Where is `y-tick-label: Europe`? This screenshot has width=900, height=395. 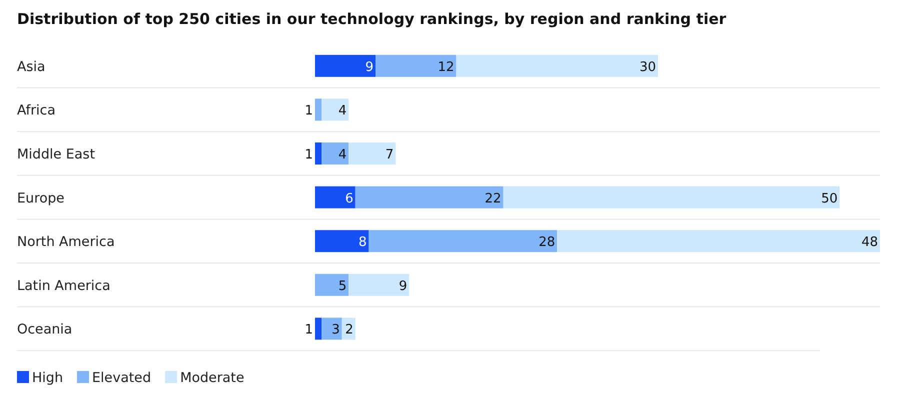
y-tick-label: Europe is located at coordinates (40, 198).